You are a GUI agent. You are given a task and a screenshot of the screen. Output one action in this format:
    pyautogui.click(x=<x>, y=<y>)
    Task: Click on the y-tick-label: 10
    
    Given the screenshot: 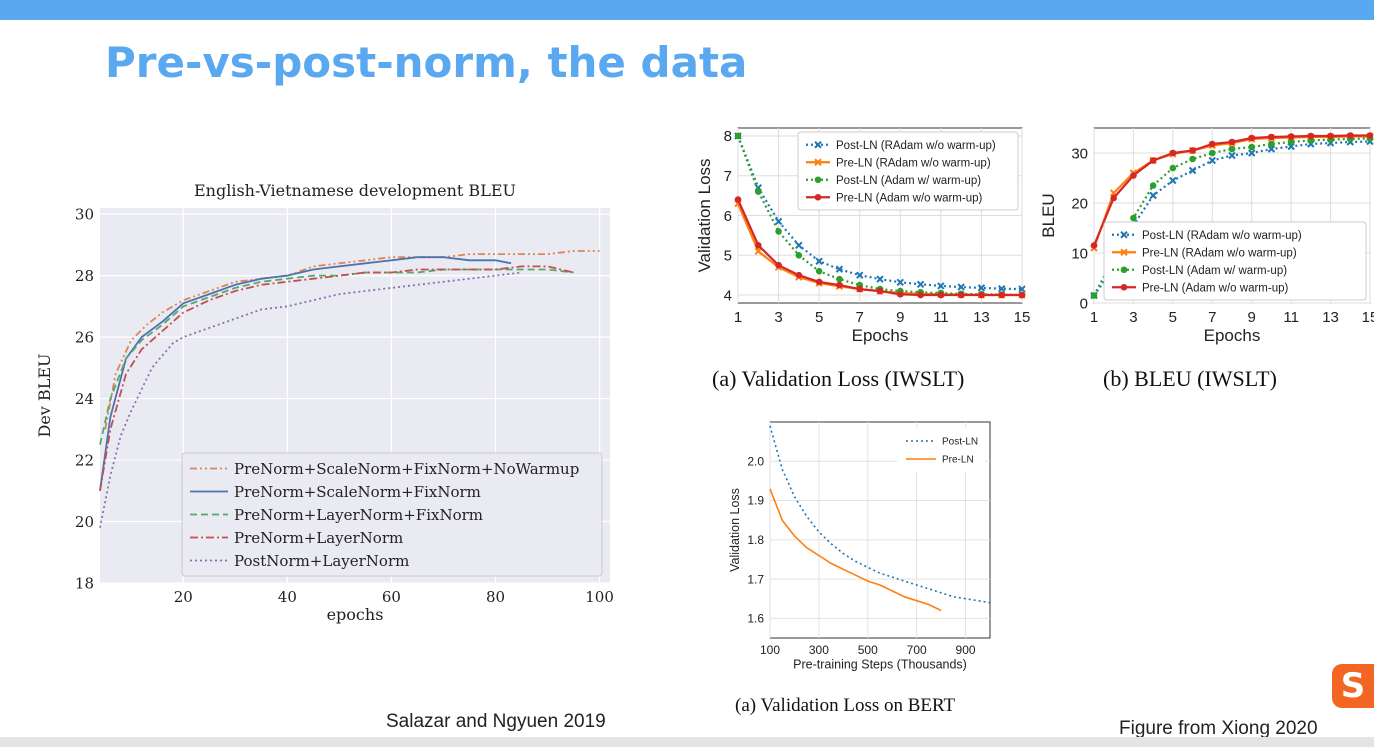 What is the action you would take?
    pyautogui.click(x=1079, y=253)
    